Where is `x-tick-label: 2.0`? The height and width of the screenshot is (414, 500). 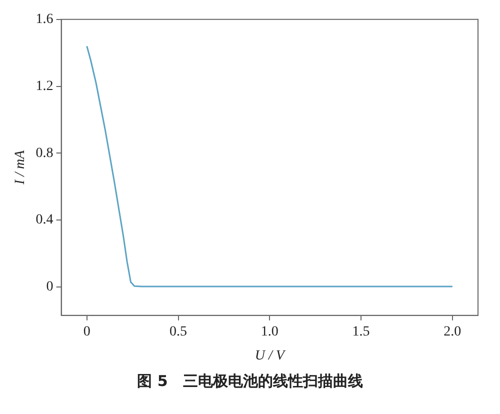
x-tick-label: 2.0 is located at coordinates (453, 332).